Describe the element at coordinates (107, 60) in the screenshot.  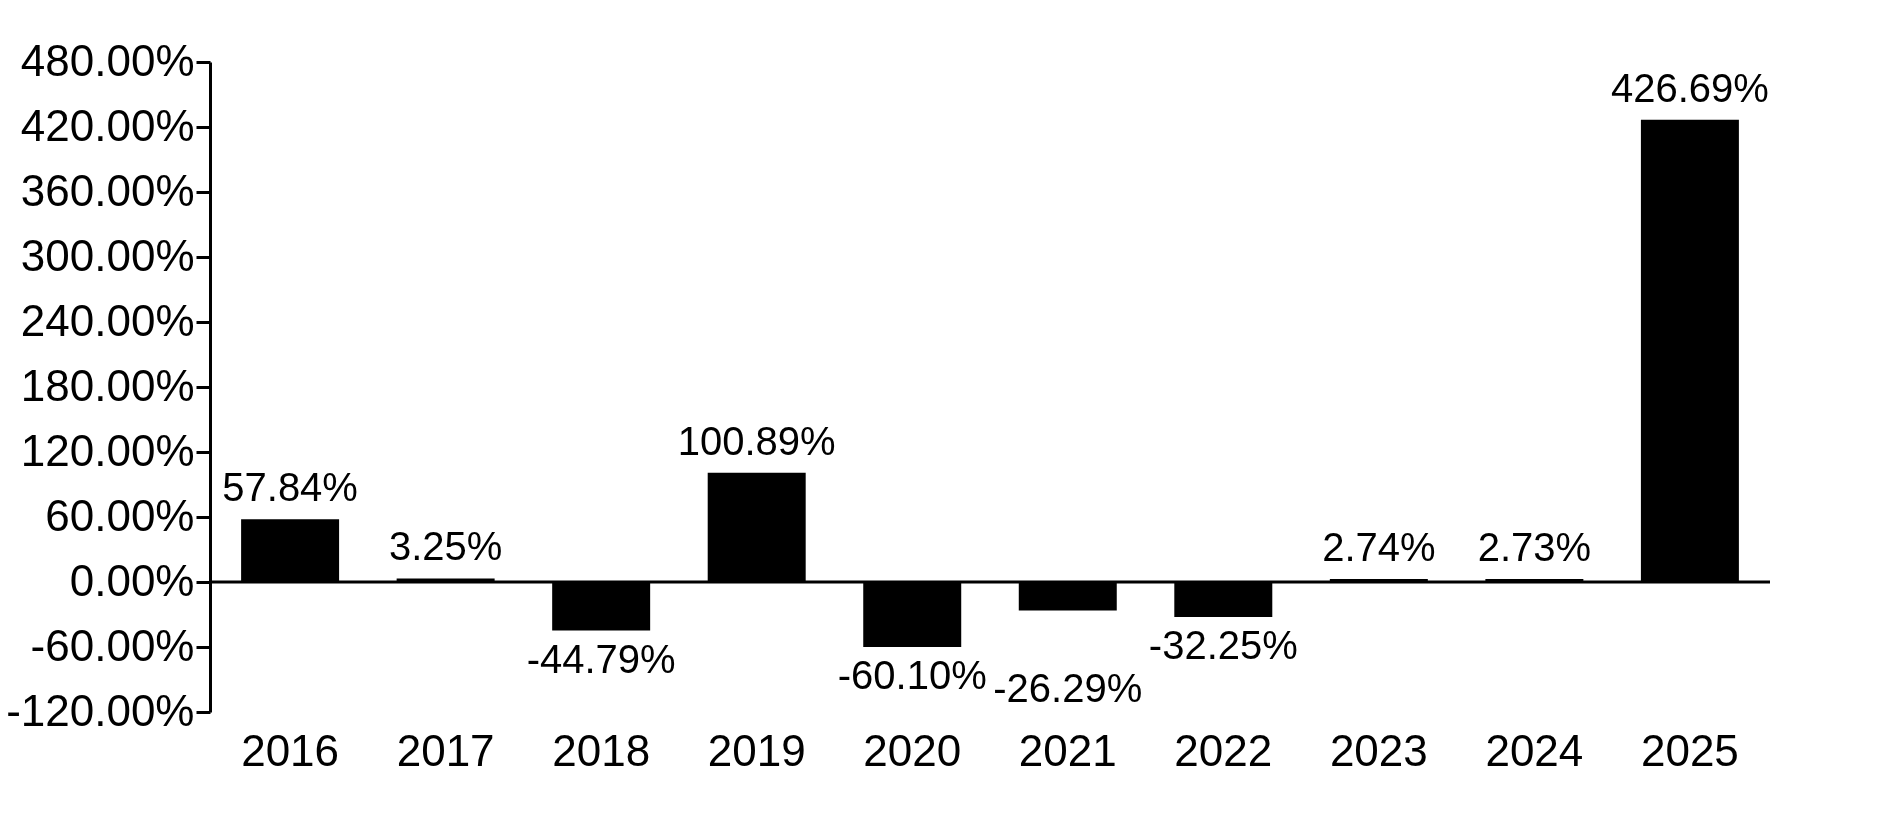
I see `y-tick-label: 480.00%` at that location.